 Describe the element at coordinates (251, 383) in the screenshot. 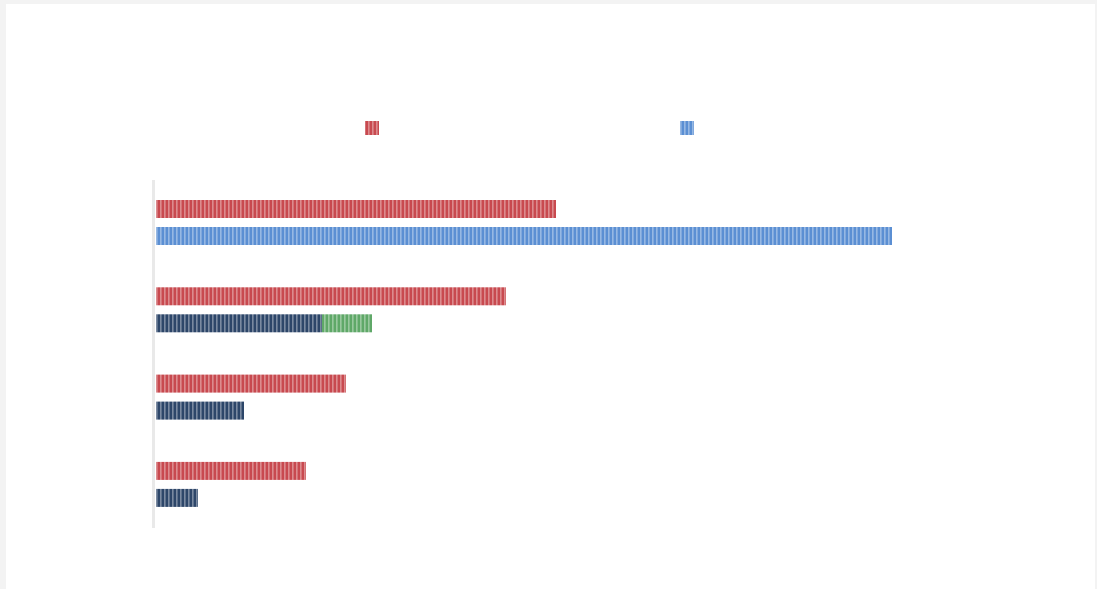

I see `bar-series1-group3` at that location.